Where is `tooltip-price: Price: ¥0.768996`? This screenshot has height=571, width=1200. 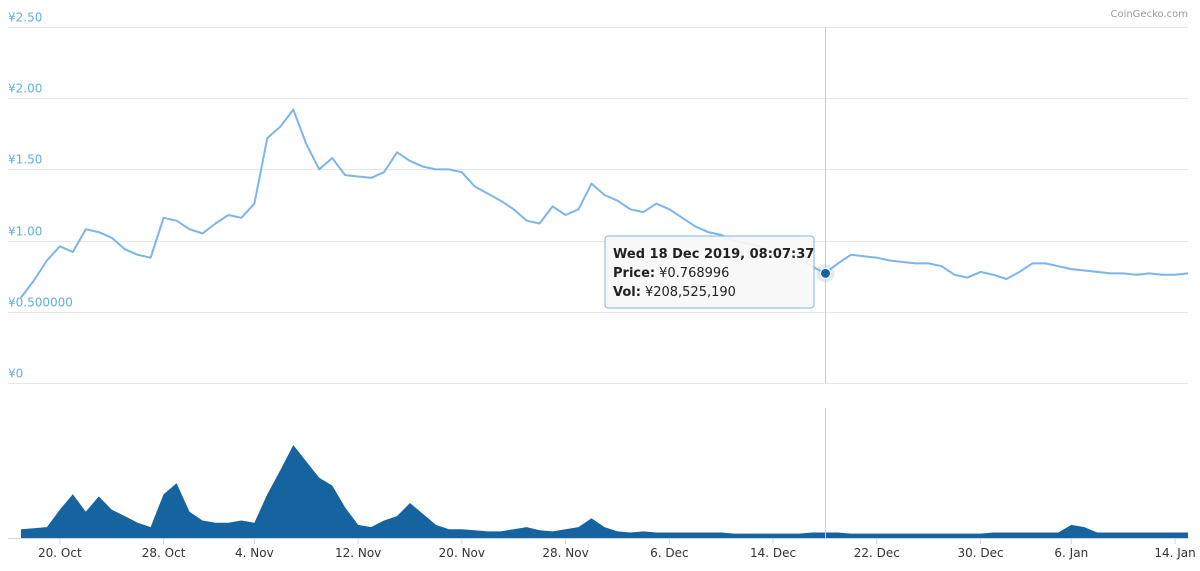 tooltip-price: Price: ¥0.768996 is located at coordinates (671, 273).